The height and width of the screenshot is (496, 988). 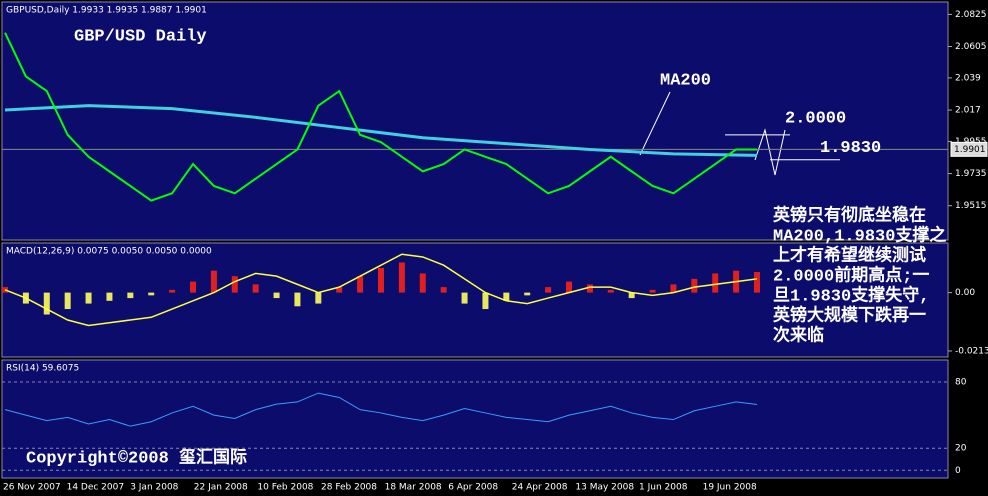 What do you see at coordinates (815, 118) in the screenshot?
I see `level-label: 2.0000` at bounding box center [815, 118].